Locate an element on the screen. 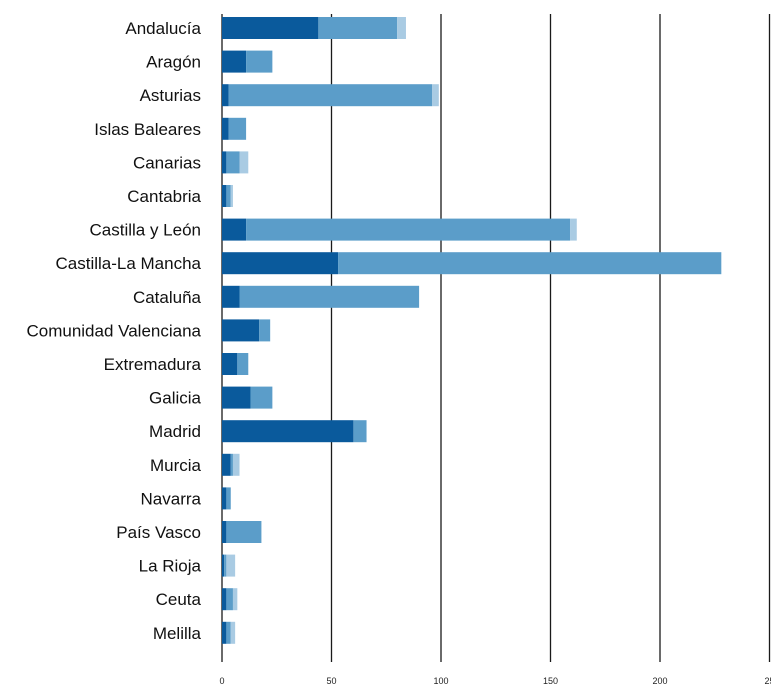 This screenshot has height=689, width=771. category-label: Castilla y León is located at coordinates (145, 230).